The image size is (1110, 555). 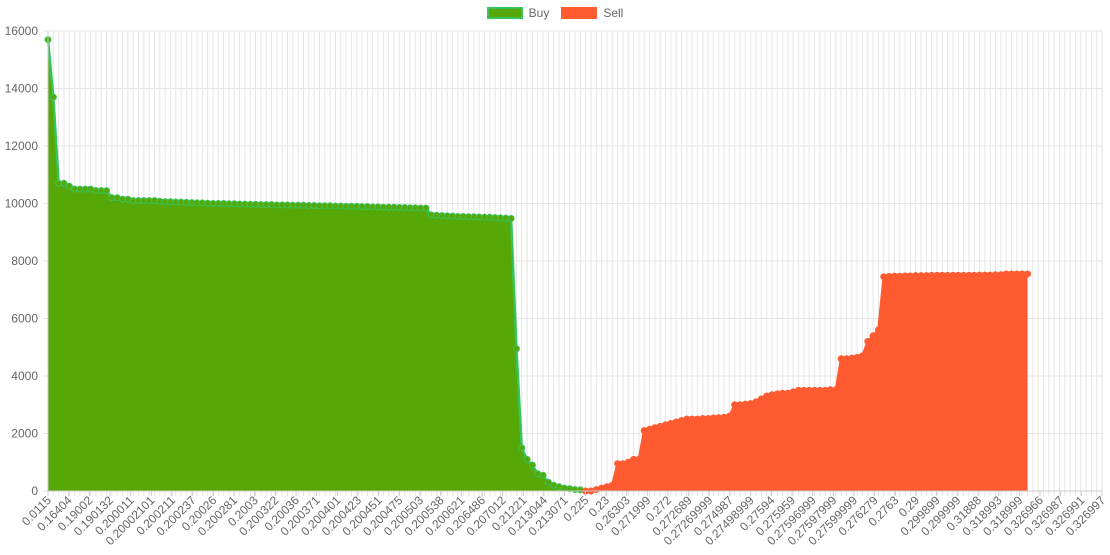 What do you see at coordinates (24, 376) in the screenshot?
I see `y-tick-label: 4000` at bounding box center [24, 376].